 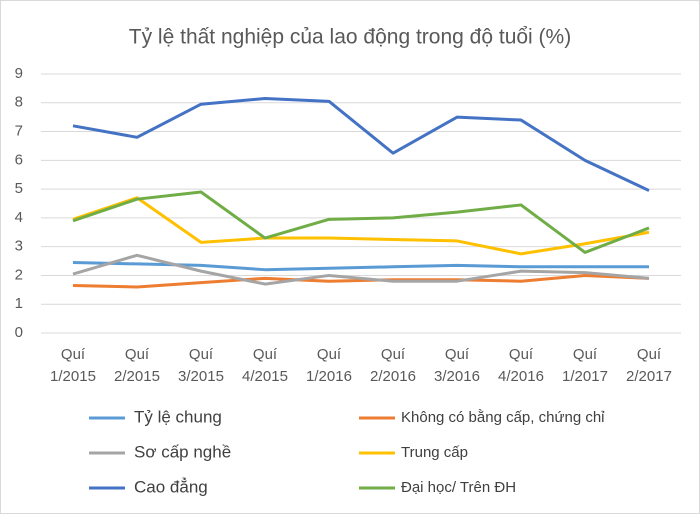 What do you see at coordinates (19, 73) in the screenshot?
I see `y-tick-label: 9` at bounding box center [19, 73].